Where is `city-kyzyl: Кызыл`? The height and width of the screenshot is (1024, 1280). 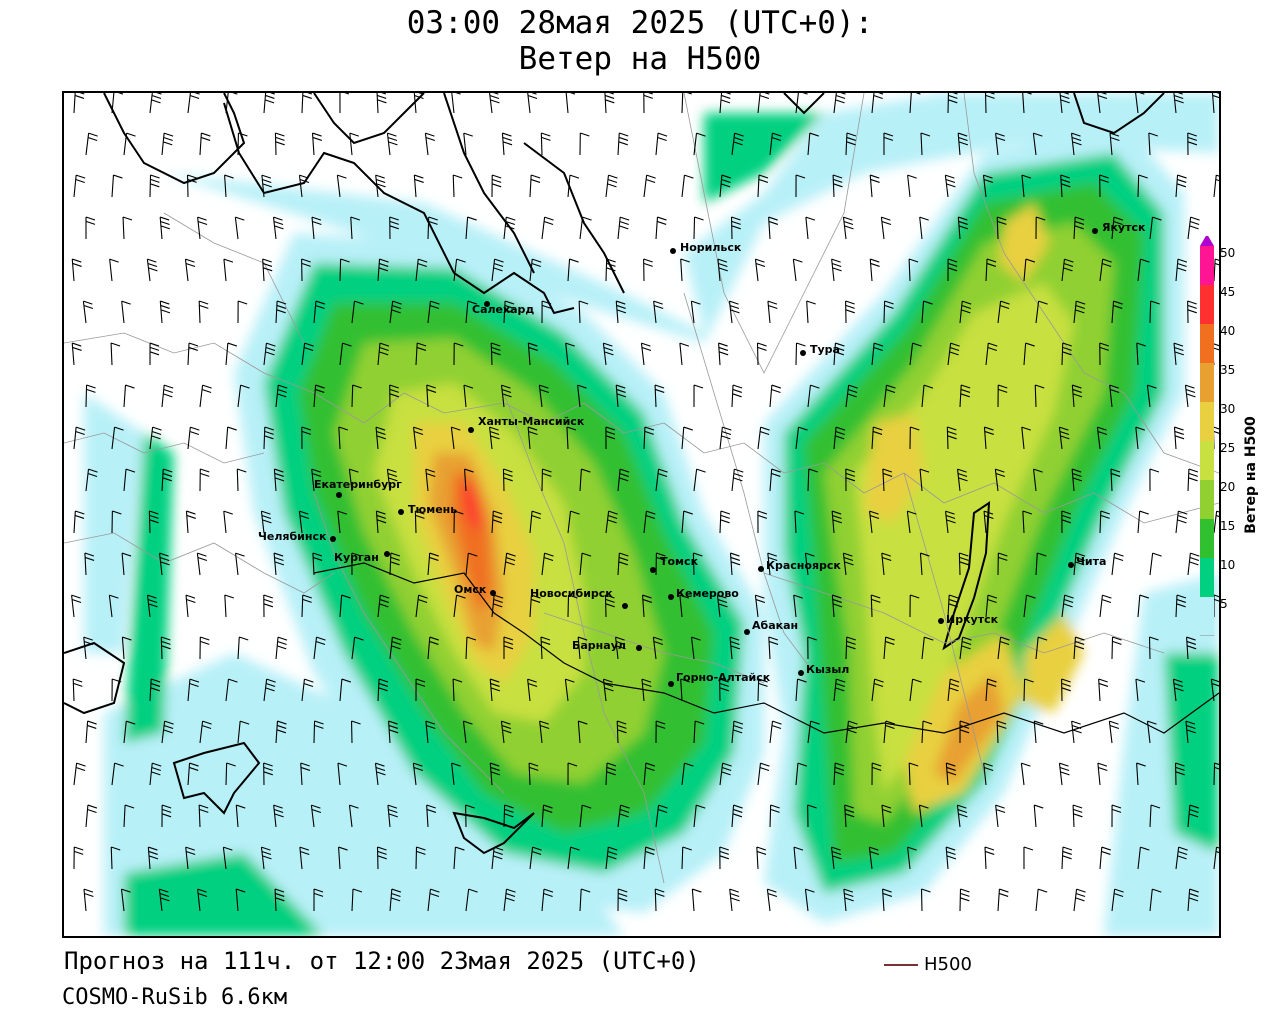
city-kyzyl: Кызыл is located at coordinates (823, 669).